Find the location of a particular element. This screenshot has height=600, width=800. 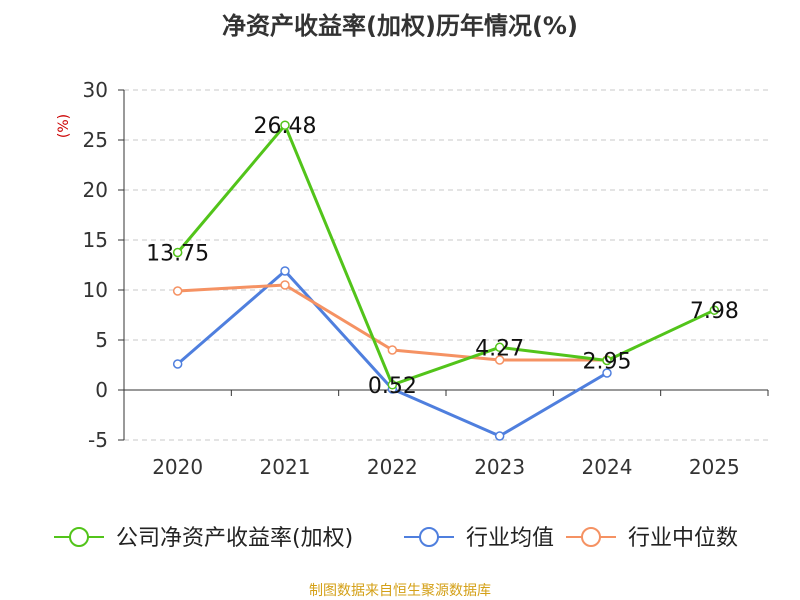

y-tick-label: -5 is located at coordinates (98, 440).